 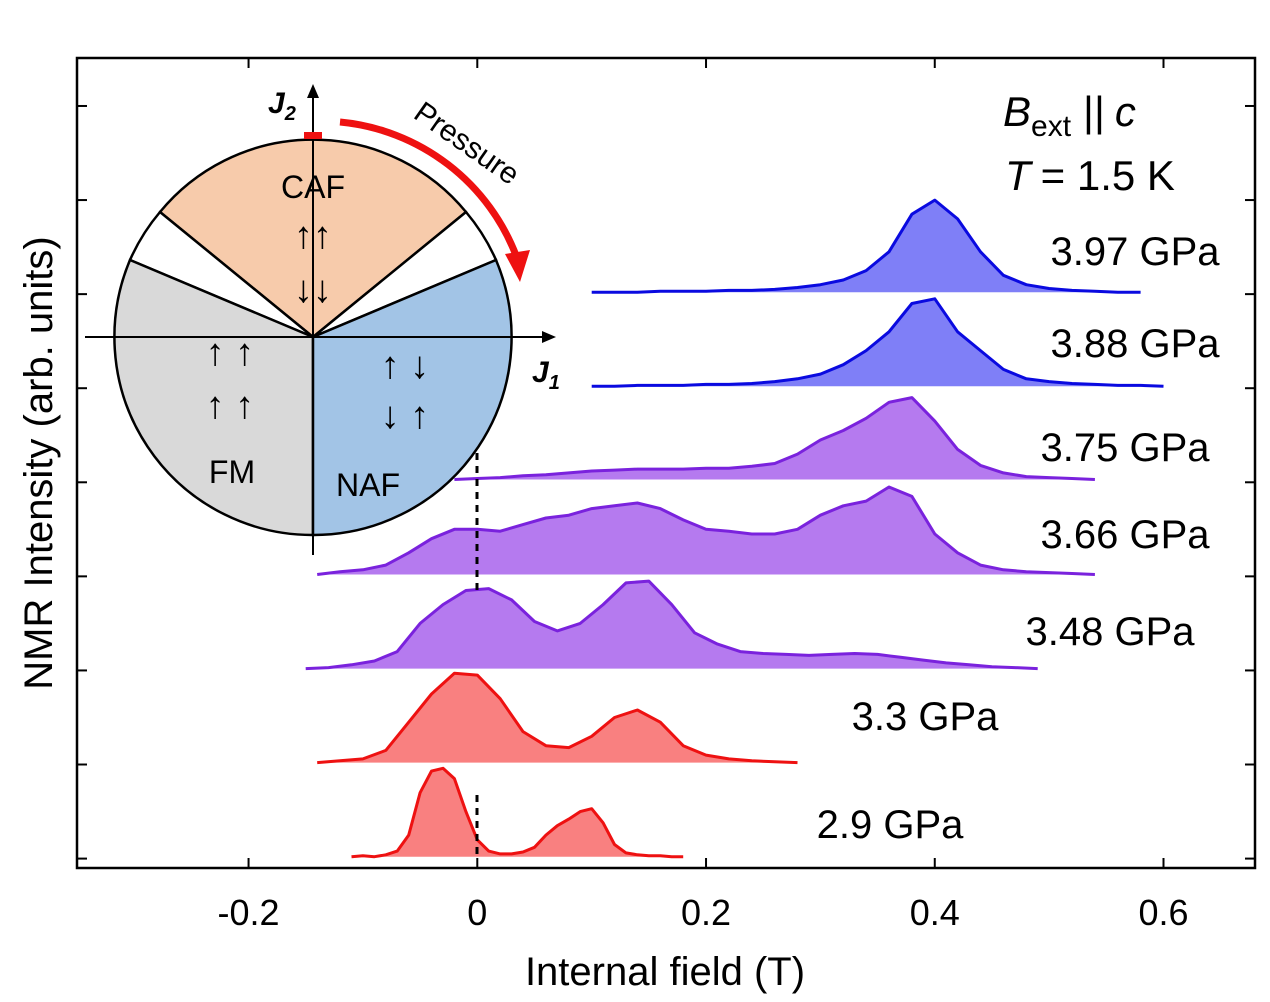 What do you see at coordinates (313, 135) in the screenshot?
I see `marker` at bounding box center [313, 135].